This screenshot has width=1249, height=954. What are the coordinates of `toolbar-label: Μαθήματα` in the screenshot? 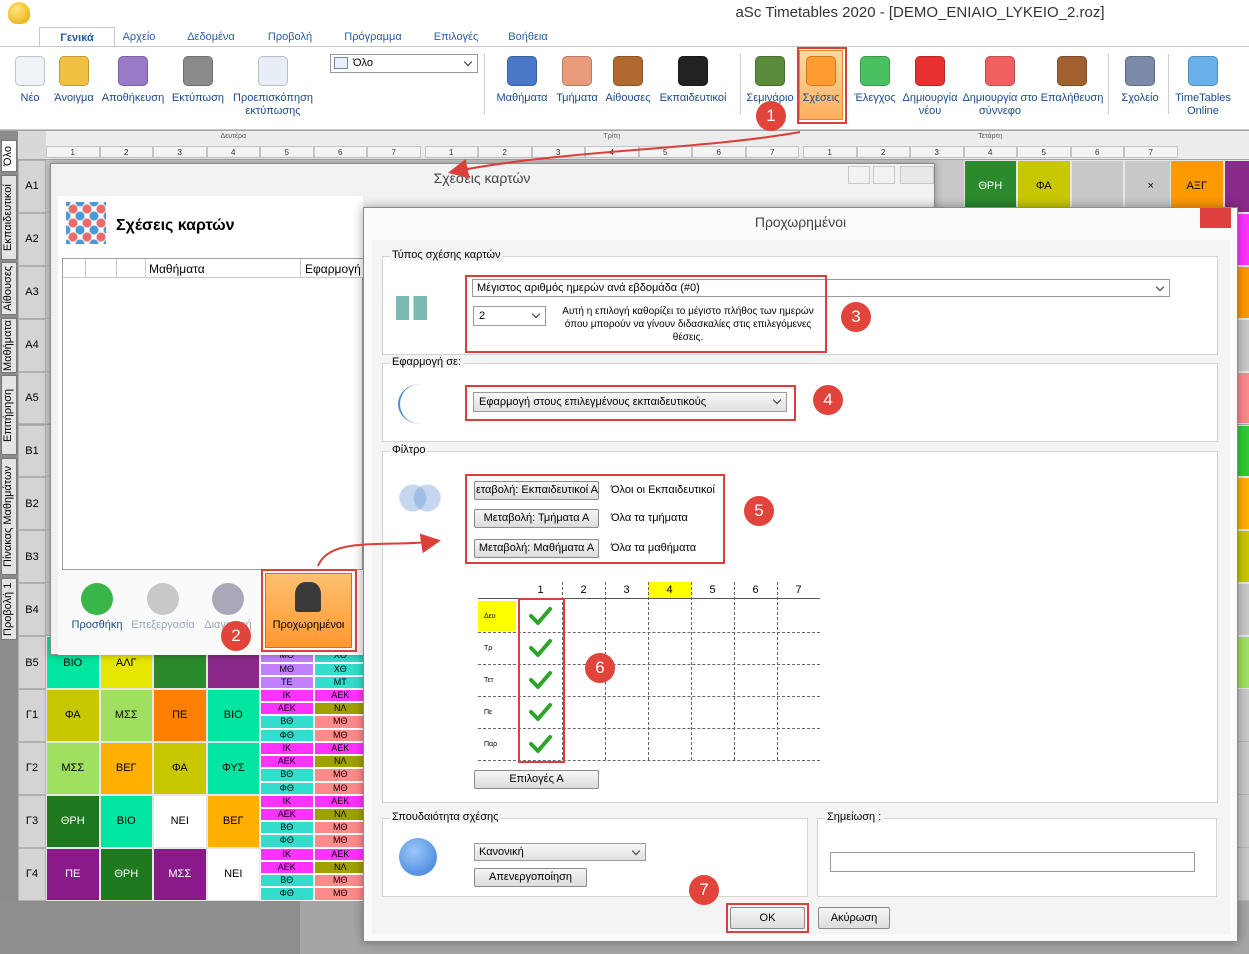 It's located at (522, 98).